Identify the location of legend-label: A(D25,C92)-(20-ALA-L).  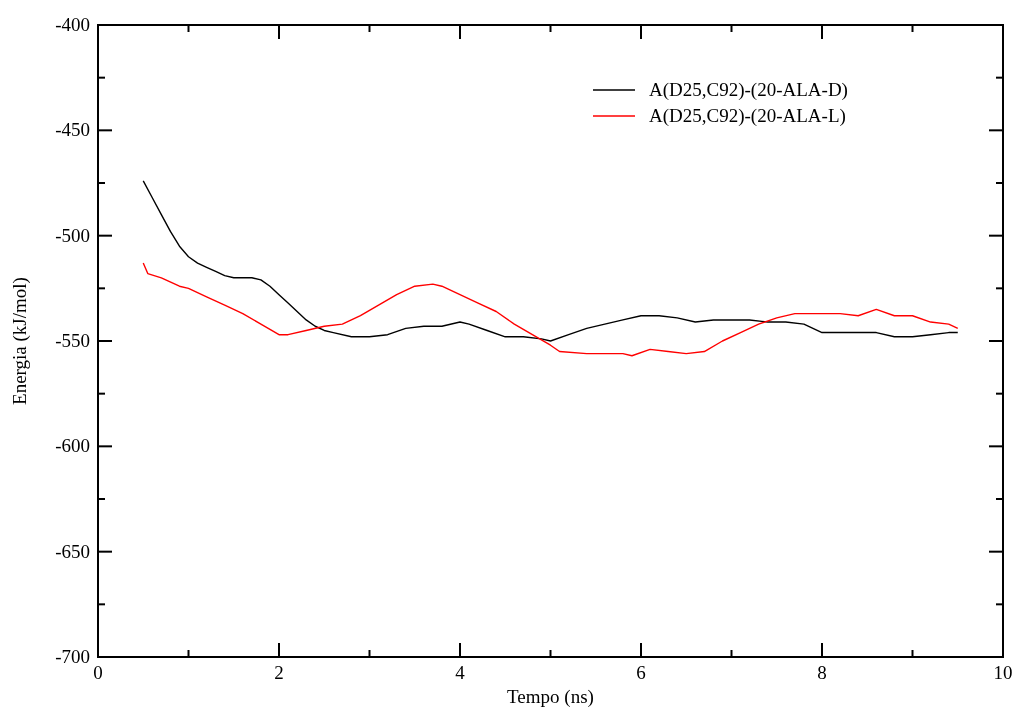
(747, 116).